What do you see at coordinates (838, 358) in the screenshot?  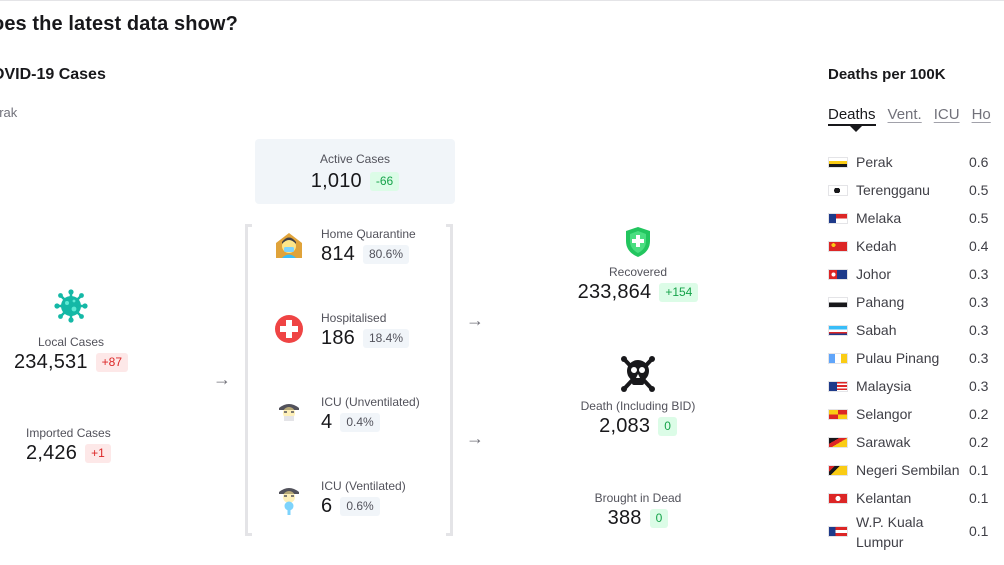 I see `pulau-pinang-flag-icon` at bounding box center [838, 358].